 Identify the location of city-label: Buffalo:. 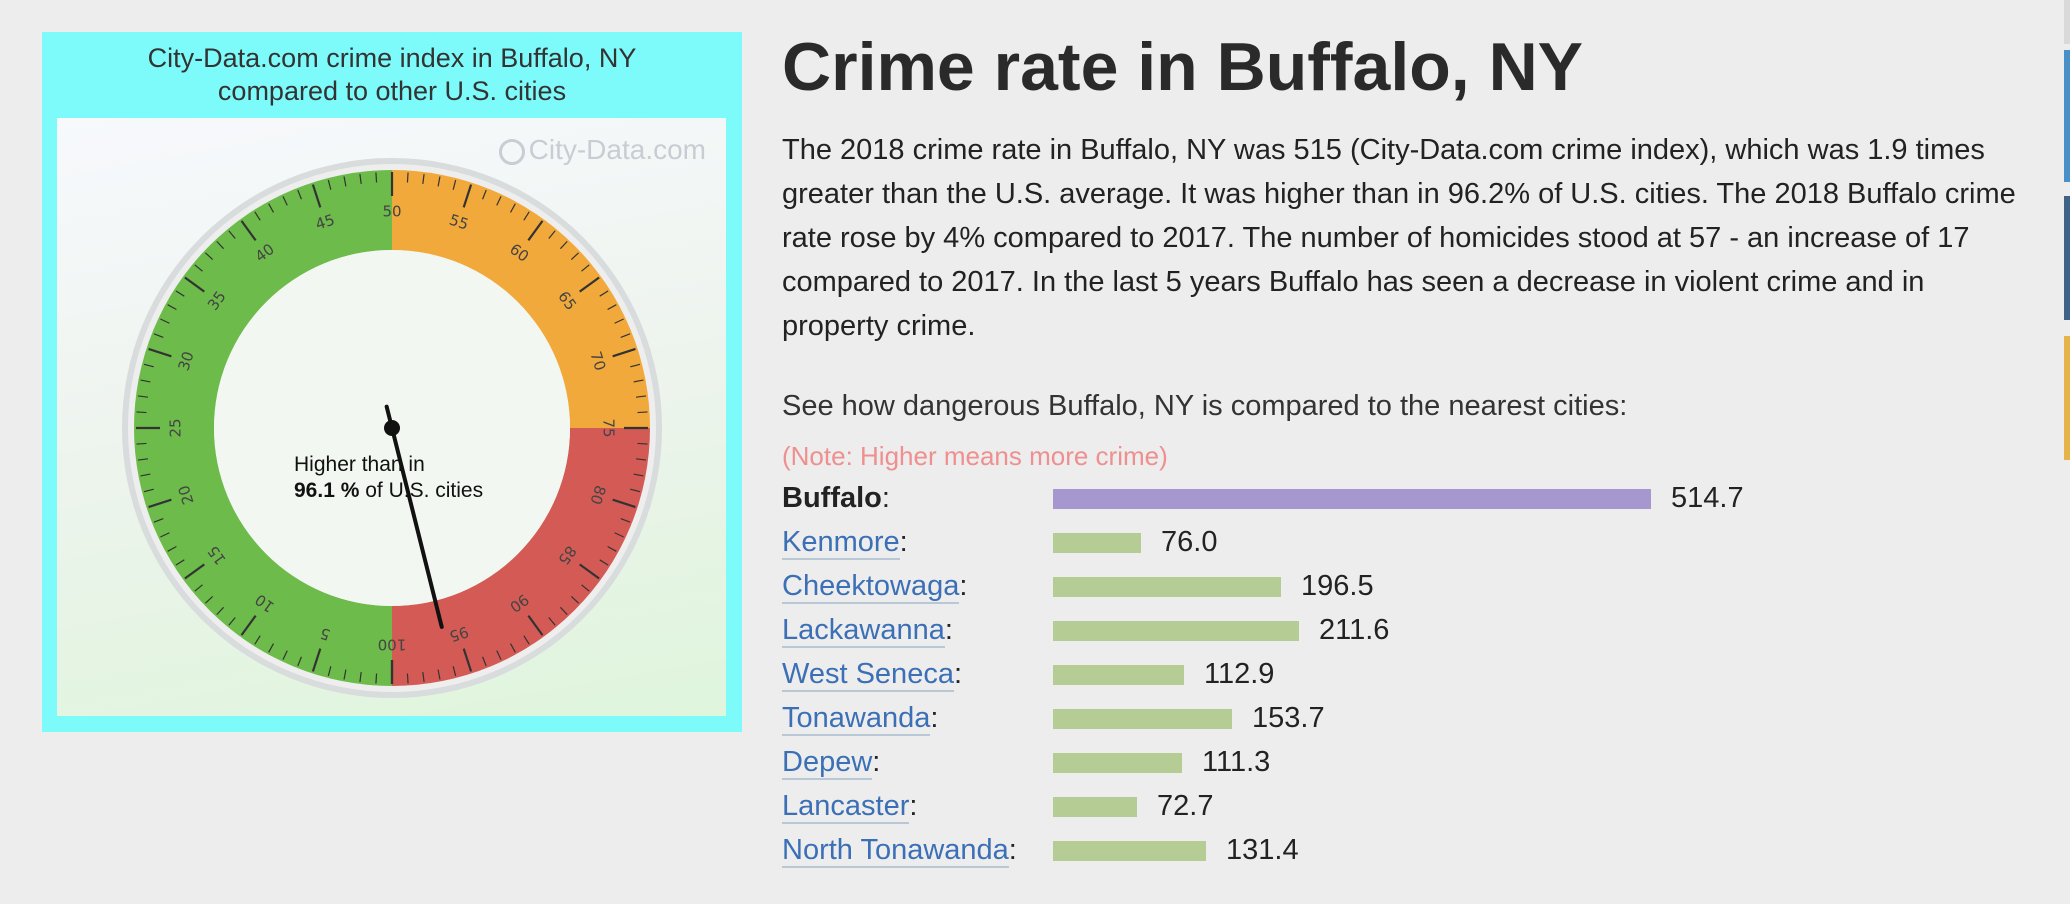
(836, 498).